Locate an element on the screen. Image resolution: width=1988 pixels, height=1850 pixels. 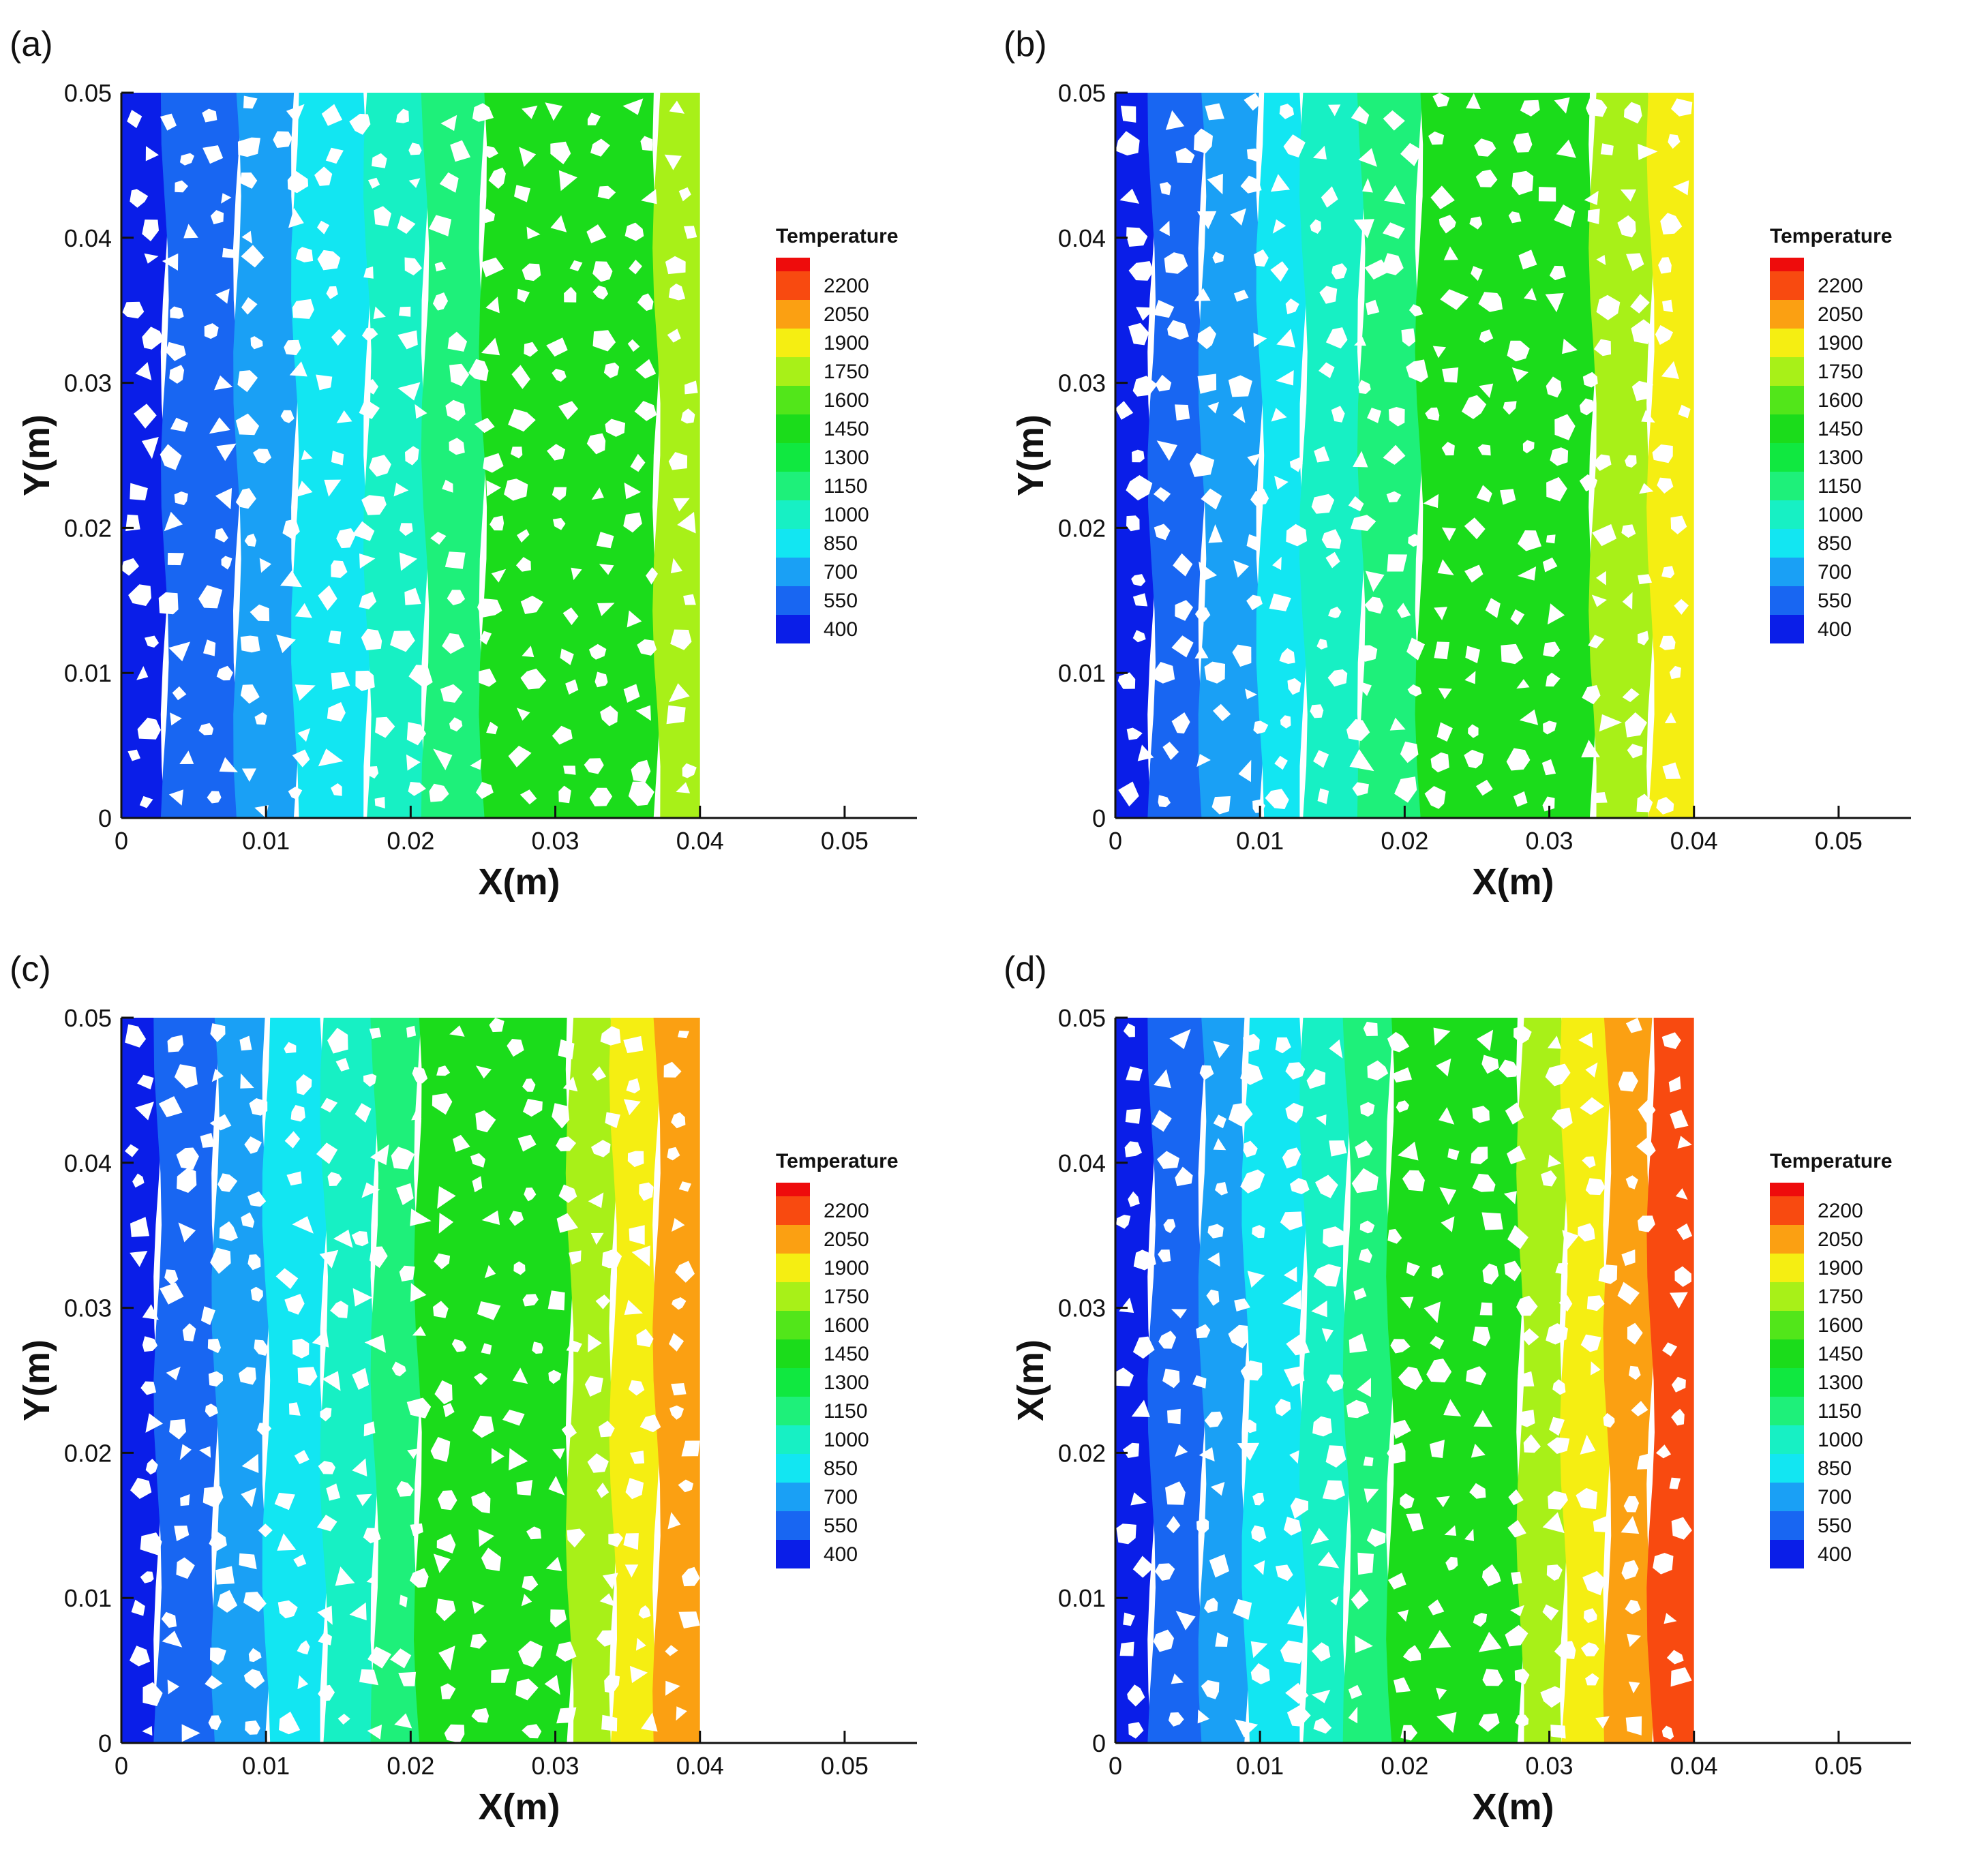
legend-tick-label: 1600 is located at coordinates (1840, 400).